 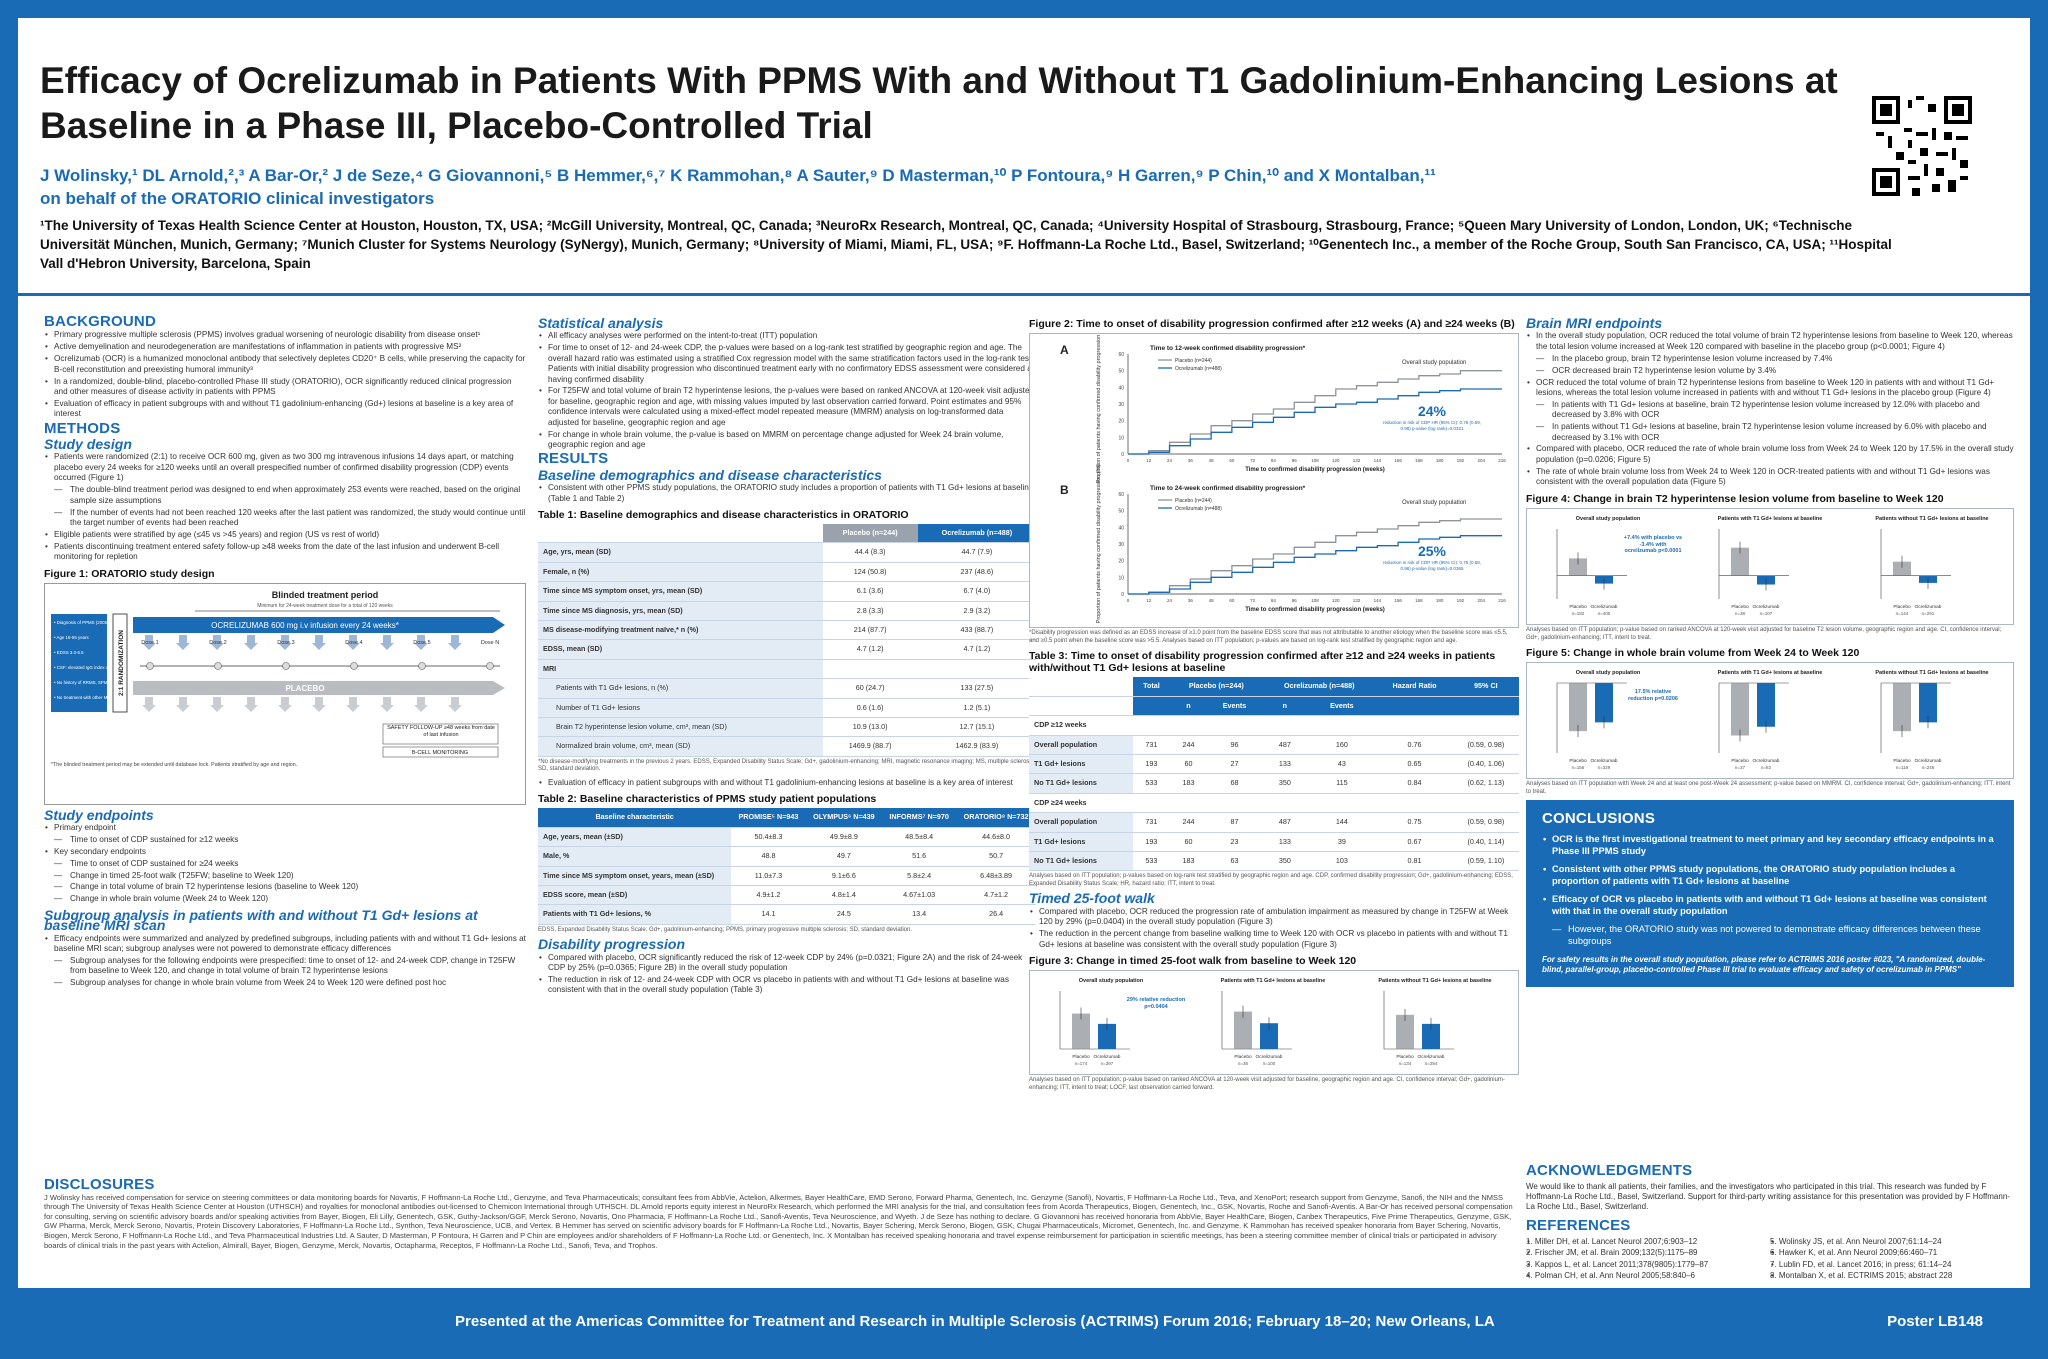 I want to click on table-cell: 2.9 (3.2), so click(x=976, y=611).